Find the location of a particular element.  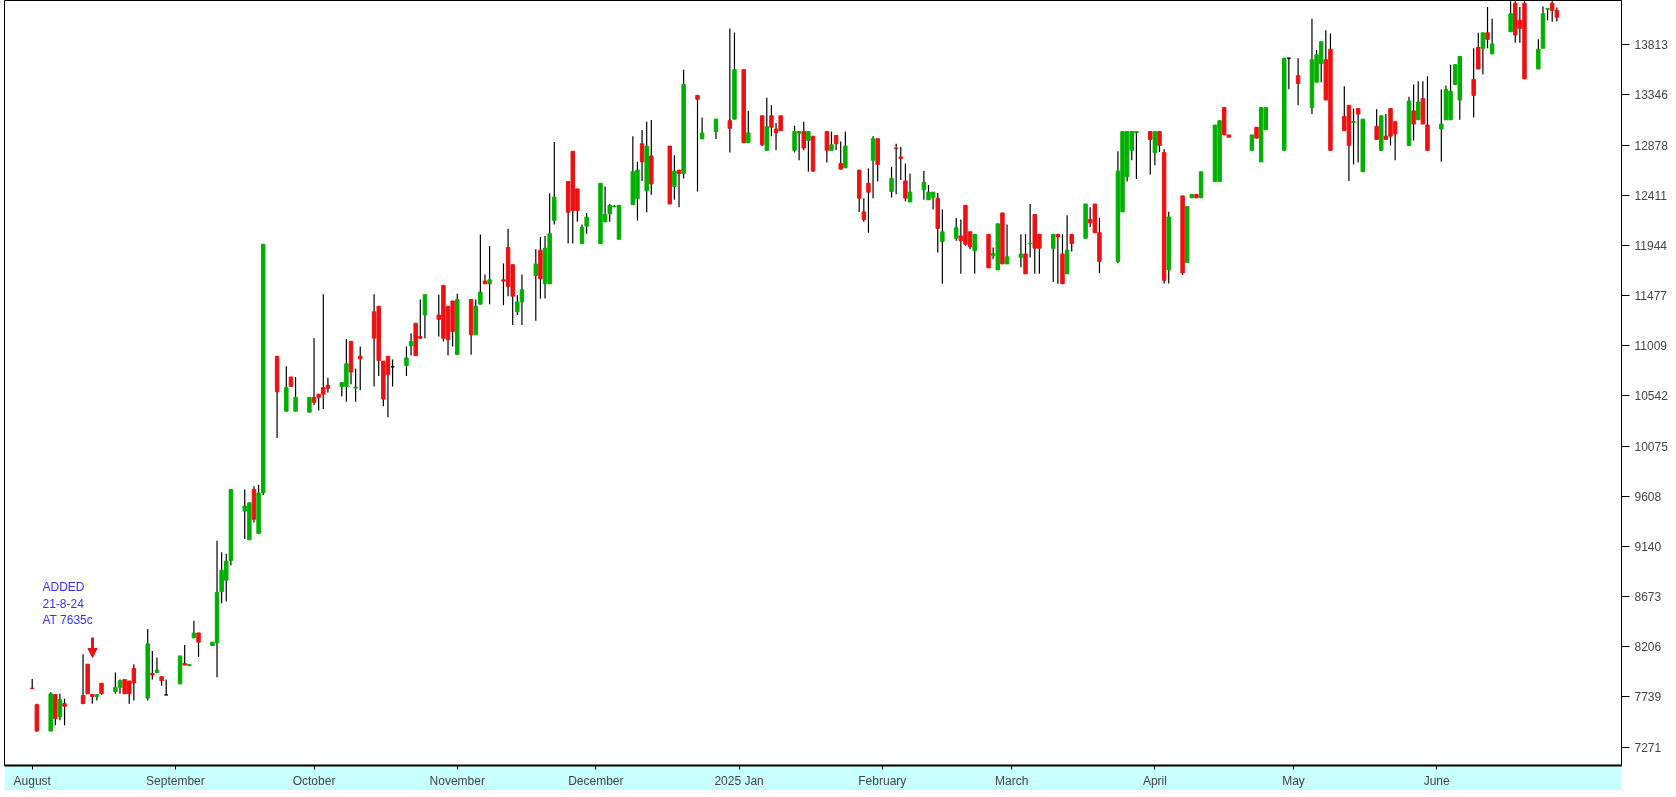

y-tick-label: 7739 is located at coordinates (1648, 697).